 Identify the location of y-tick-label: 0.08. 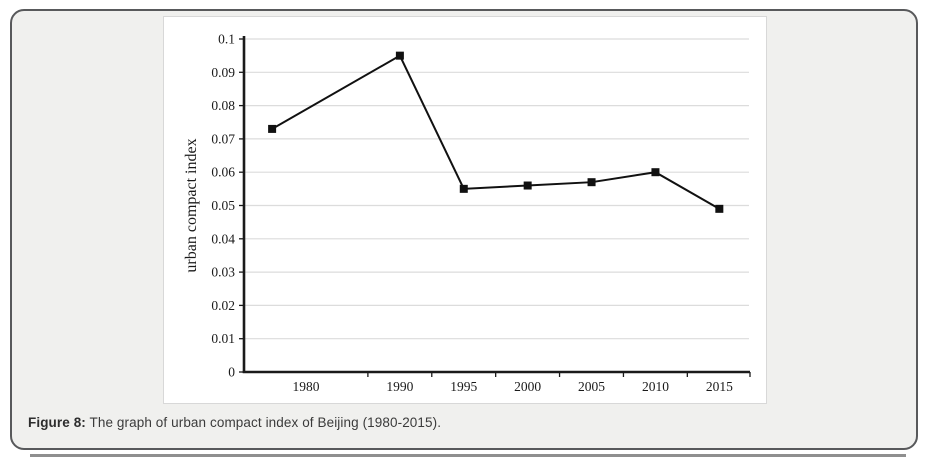
(223, 105).